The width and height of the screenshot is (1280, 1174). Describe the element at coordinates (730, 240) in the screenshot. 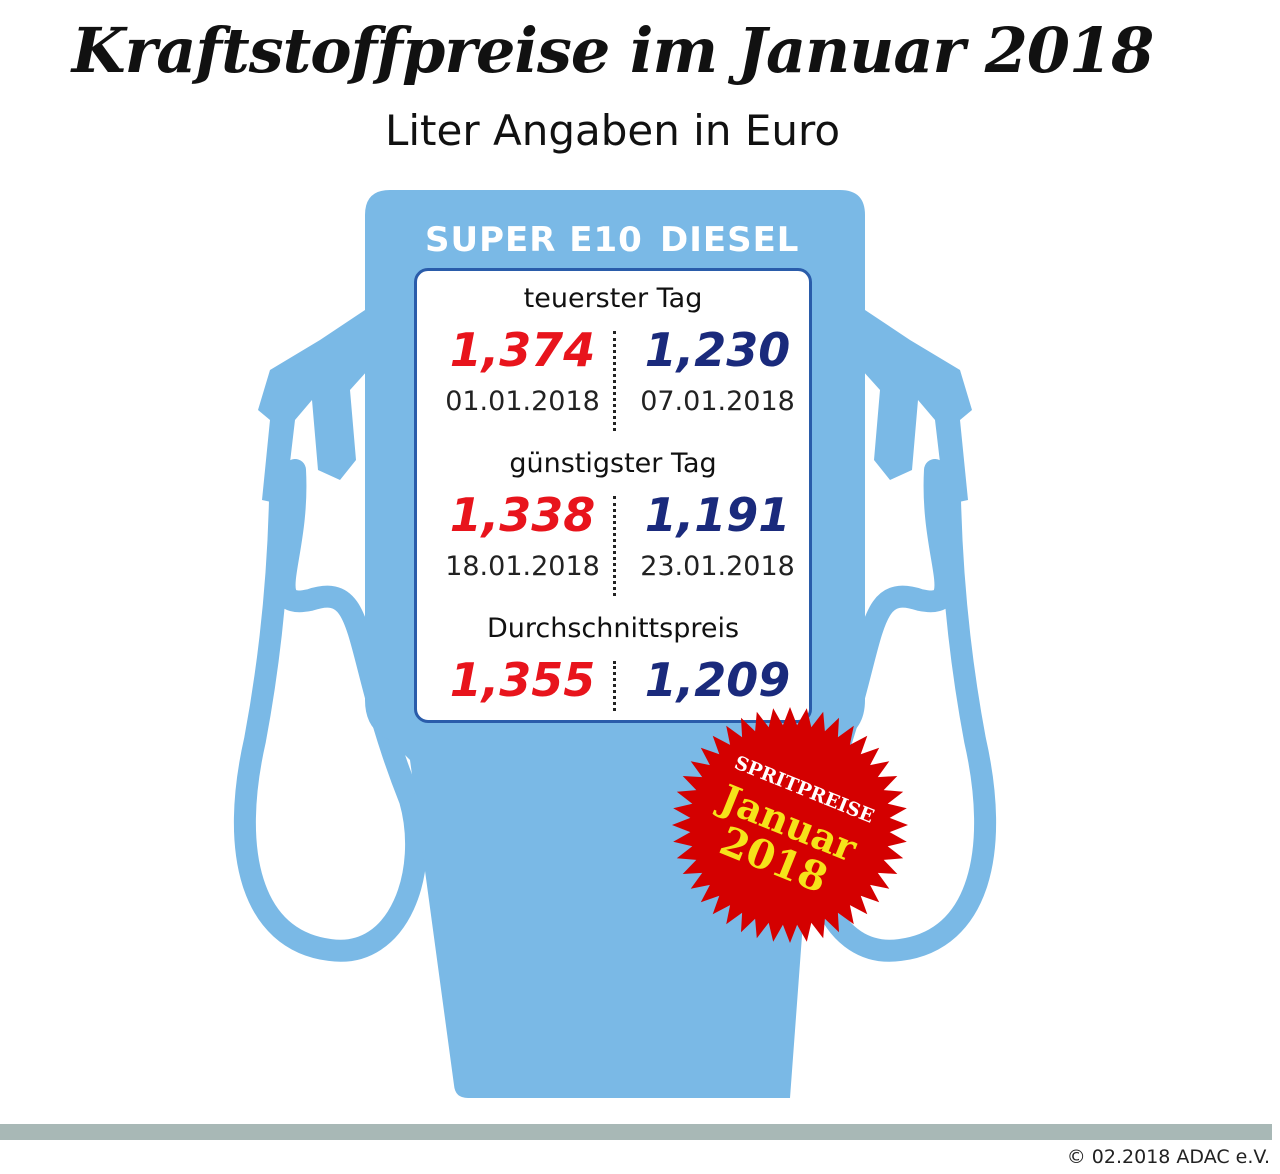

I see `column-header-diesel: DIESEL` at that location.